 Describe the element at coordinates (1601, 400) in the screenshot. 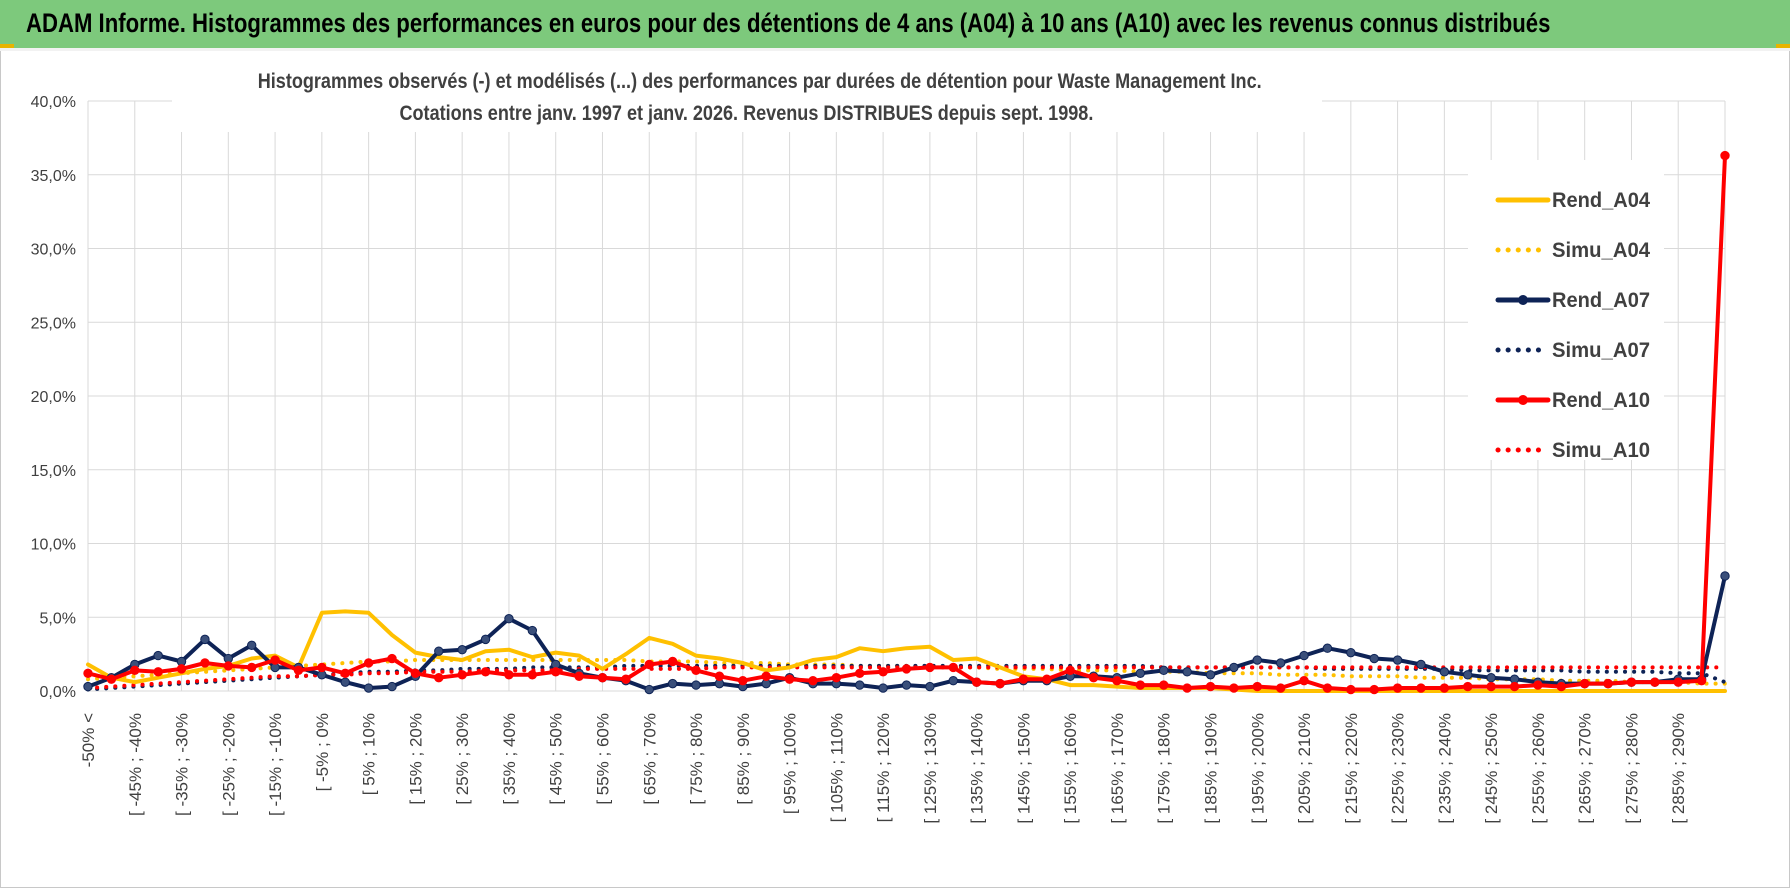

I see `legend-label: Rend_A10` at that location.